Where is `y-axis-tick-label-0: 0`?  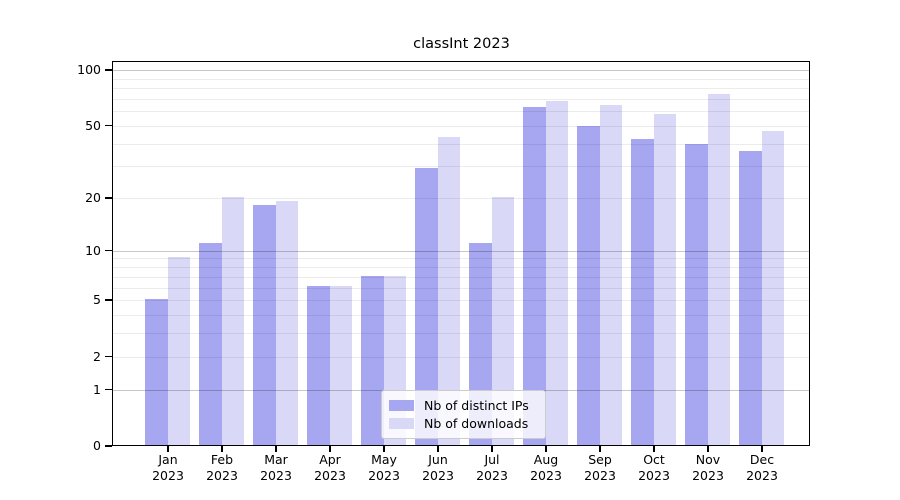
y-axis-tick-label-0: 0 is located at coordinates (97, 445).